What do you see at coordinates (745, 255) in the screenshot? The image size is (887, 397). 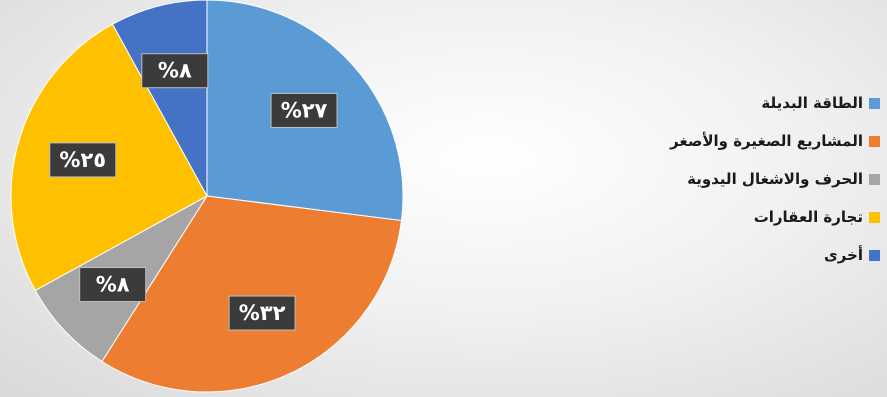 I see `legend-item-other: أخرى` at bounding box center [745, 255].